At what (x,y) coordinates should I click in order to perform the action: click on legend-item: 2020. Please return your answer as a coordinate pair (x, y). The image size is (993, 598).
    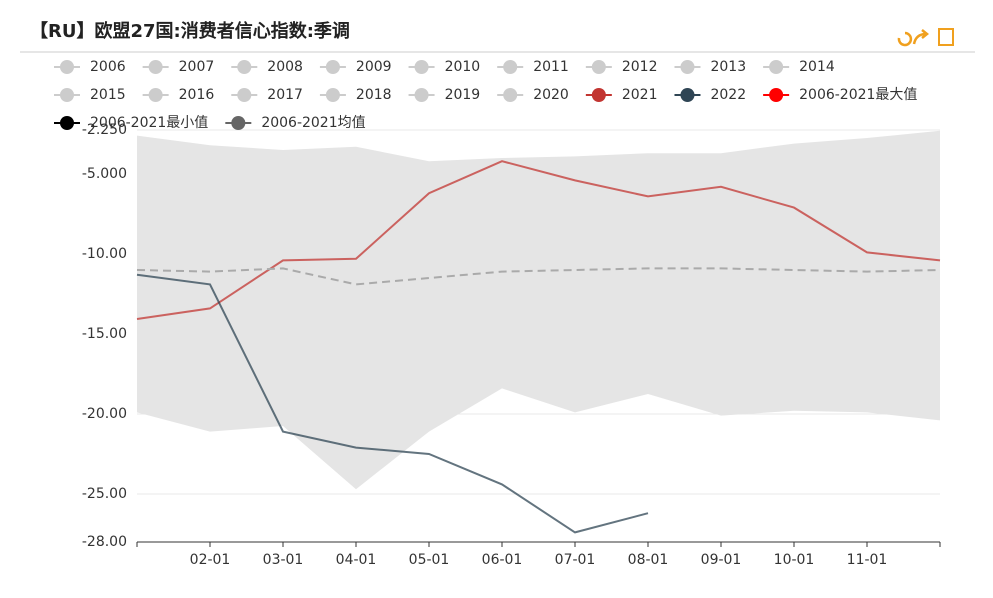
    Looking at the image, I should click on (533, 95).